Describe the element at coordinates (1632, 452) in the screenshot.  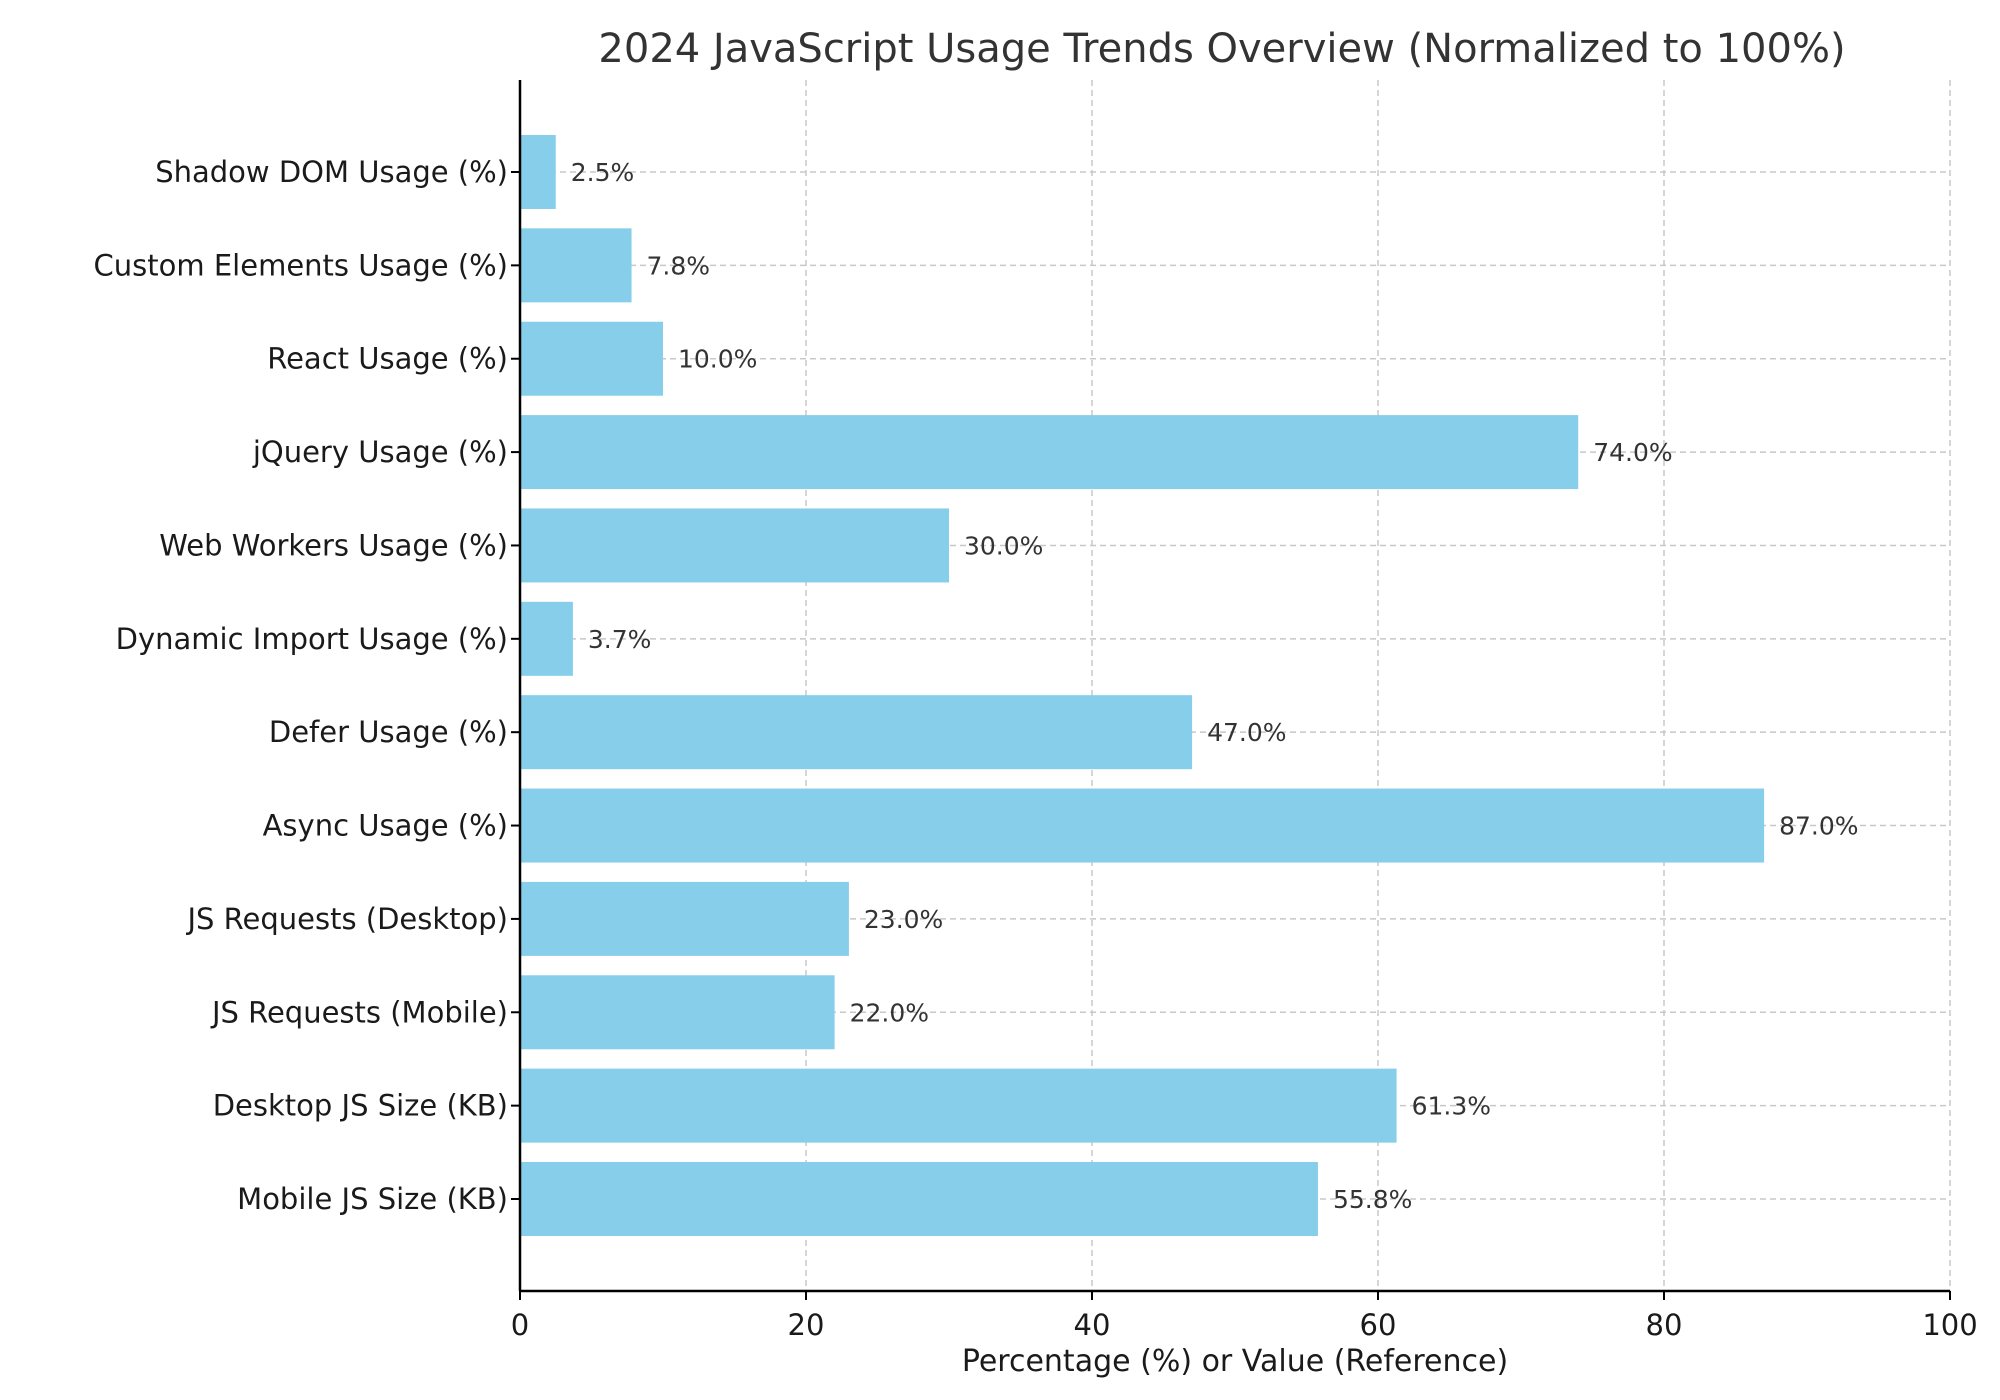
I see `bar-value-label: 74.0%` at that location.